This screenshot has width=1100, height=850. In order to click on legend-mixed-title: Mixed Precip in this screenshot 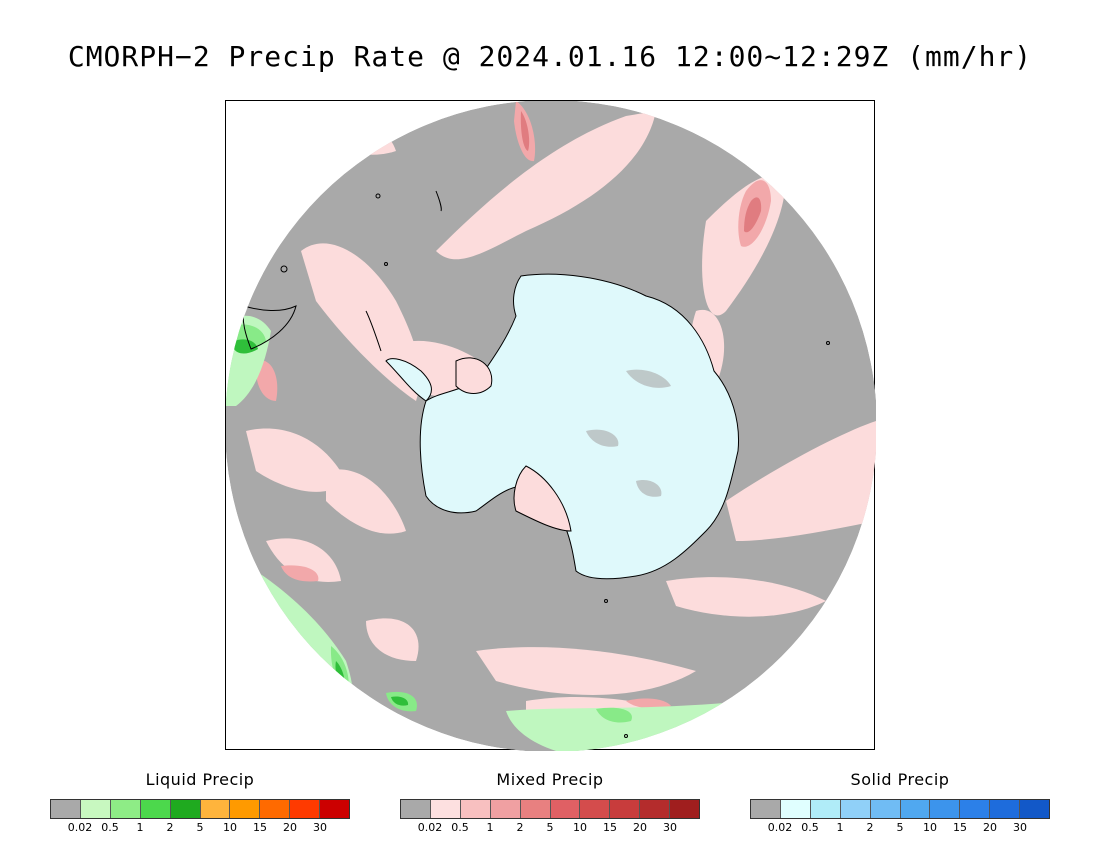, I will do `click(550, 779)`.